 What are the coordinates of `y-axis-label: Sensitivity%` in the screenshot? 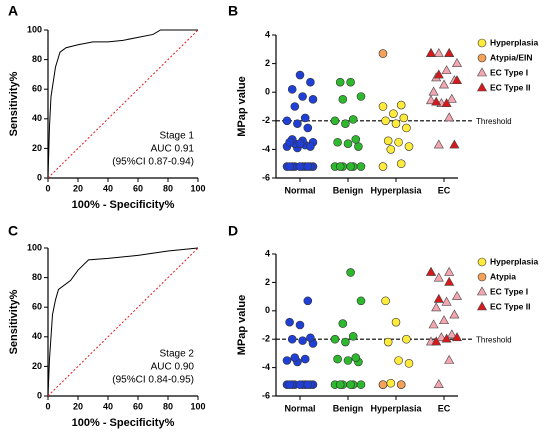 It's located at (14, 103).